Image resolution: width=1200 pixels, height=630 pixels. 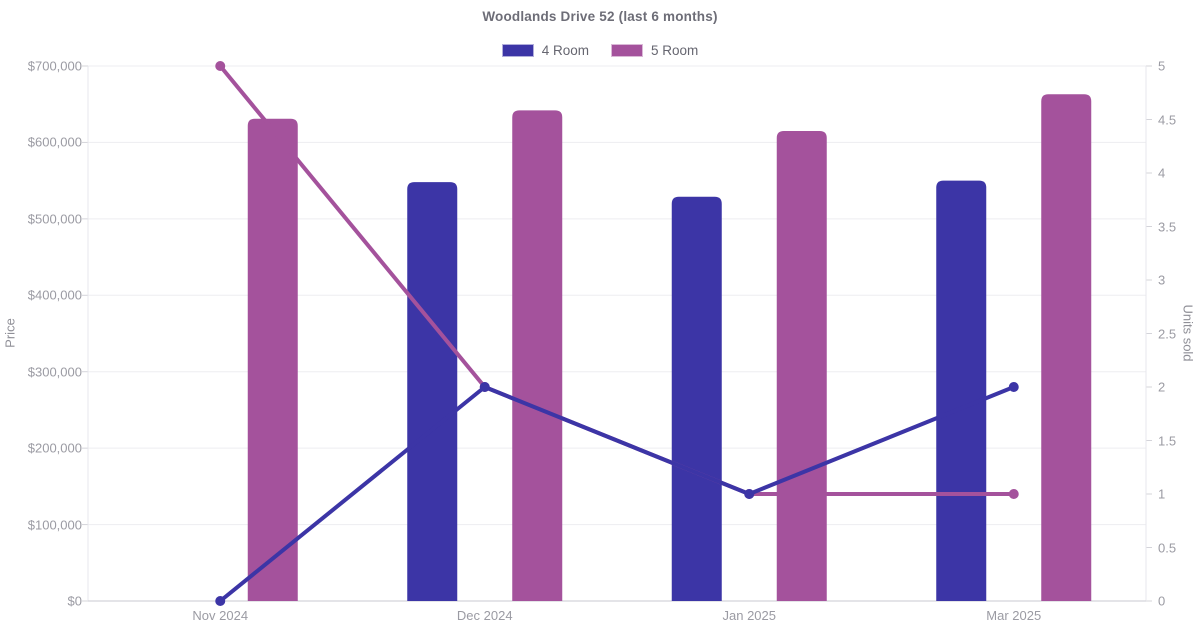 I want to click on right-axis-tick: 1.5, so click(x=1167, y=440).